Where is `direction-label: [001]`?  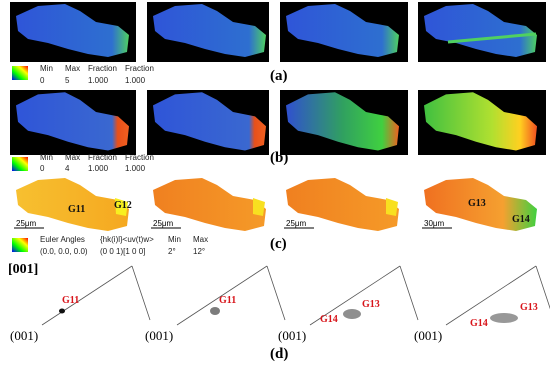
direction-label: [001] is located at coordinates (23, 269).